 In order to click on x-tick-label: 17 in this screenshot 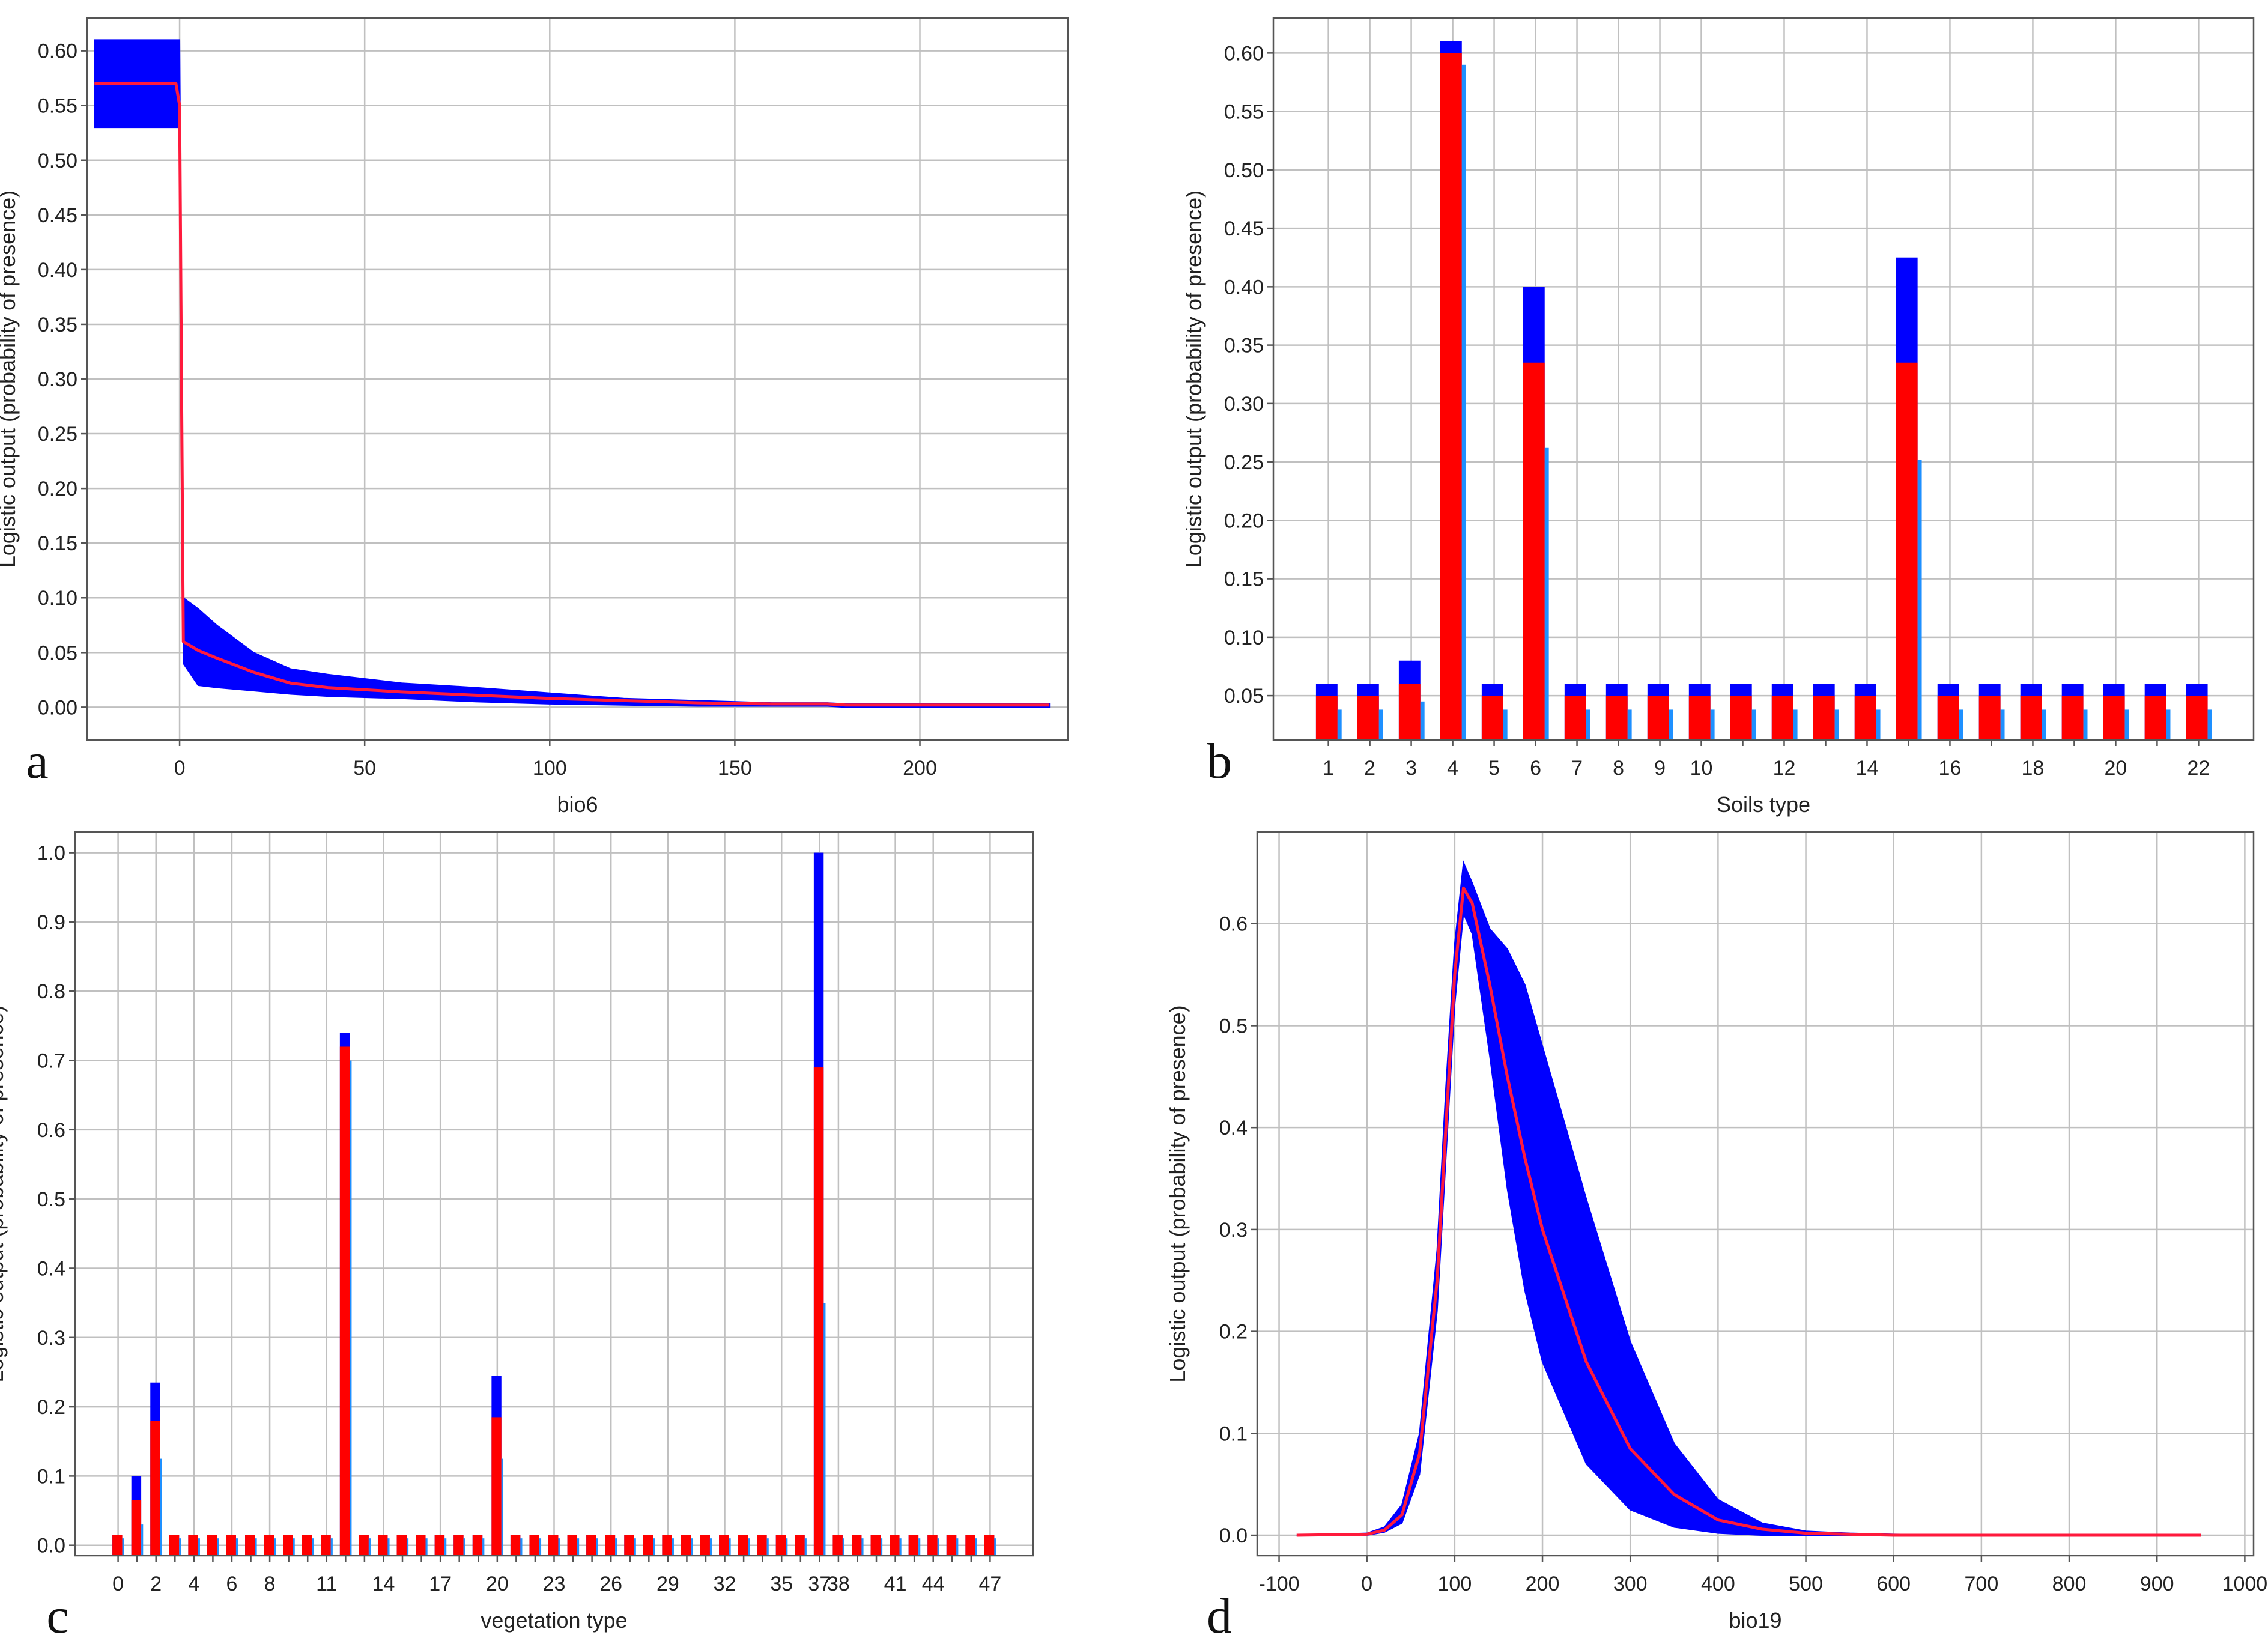, I will do `click(440, 1584)`.